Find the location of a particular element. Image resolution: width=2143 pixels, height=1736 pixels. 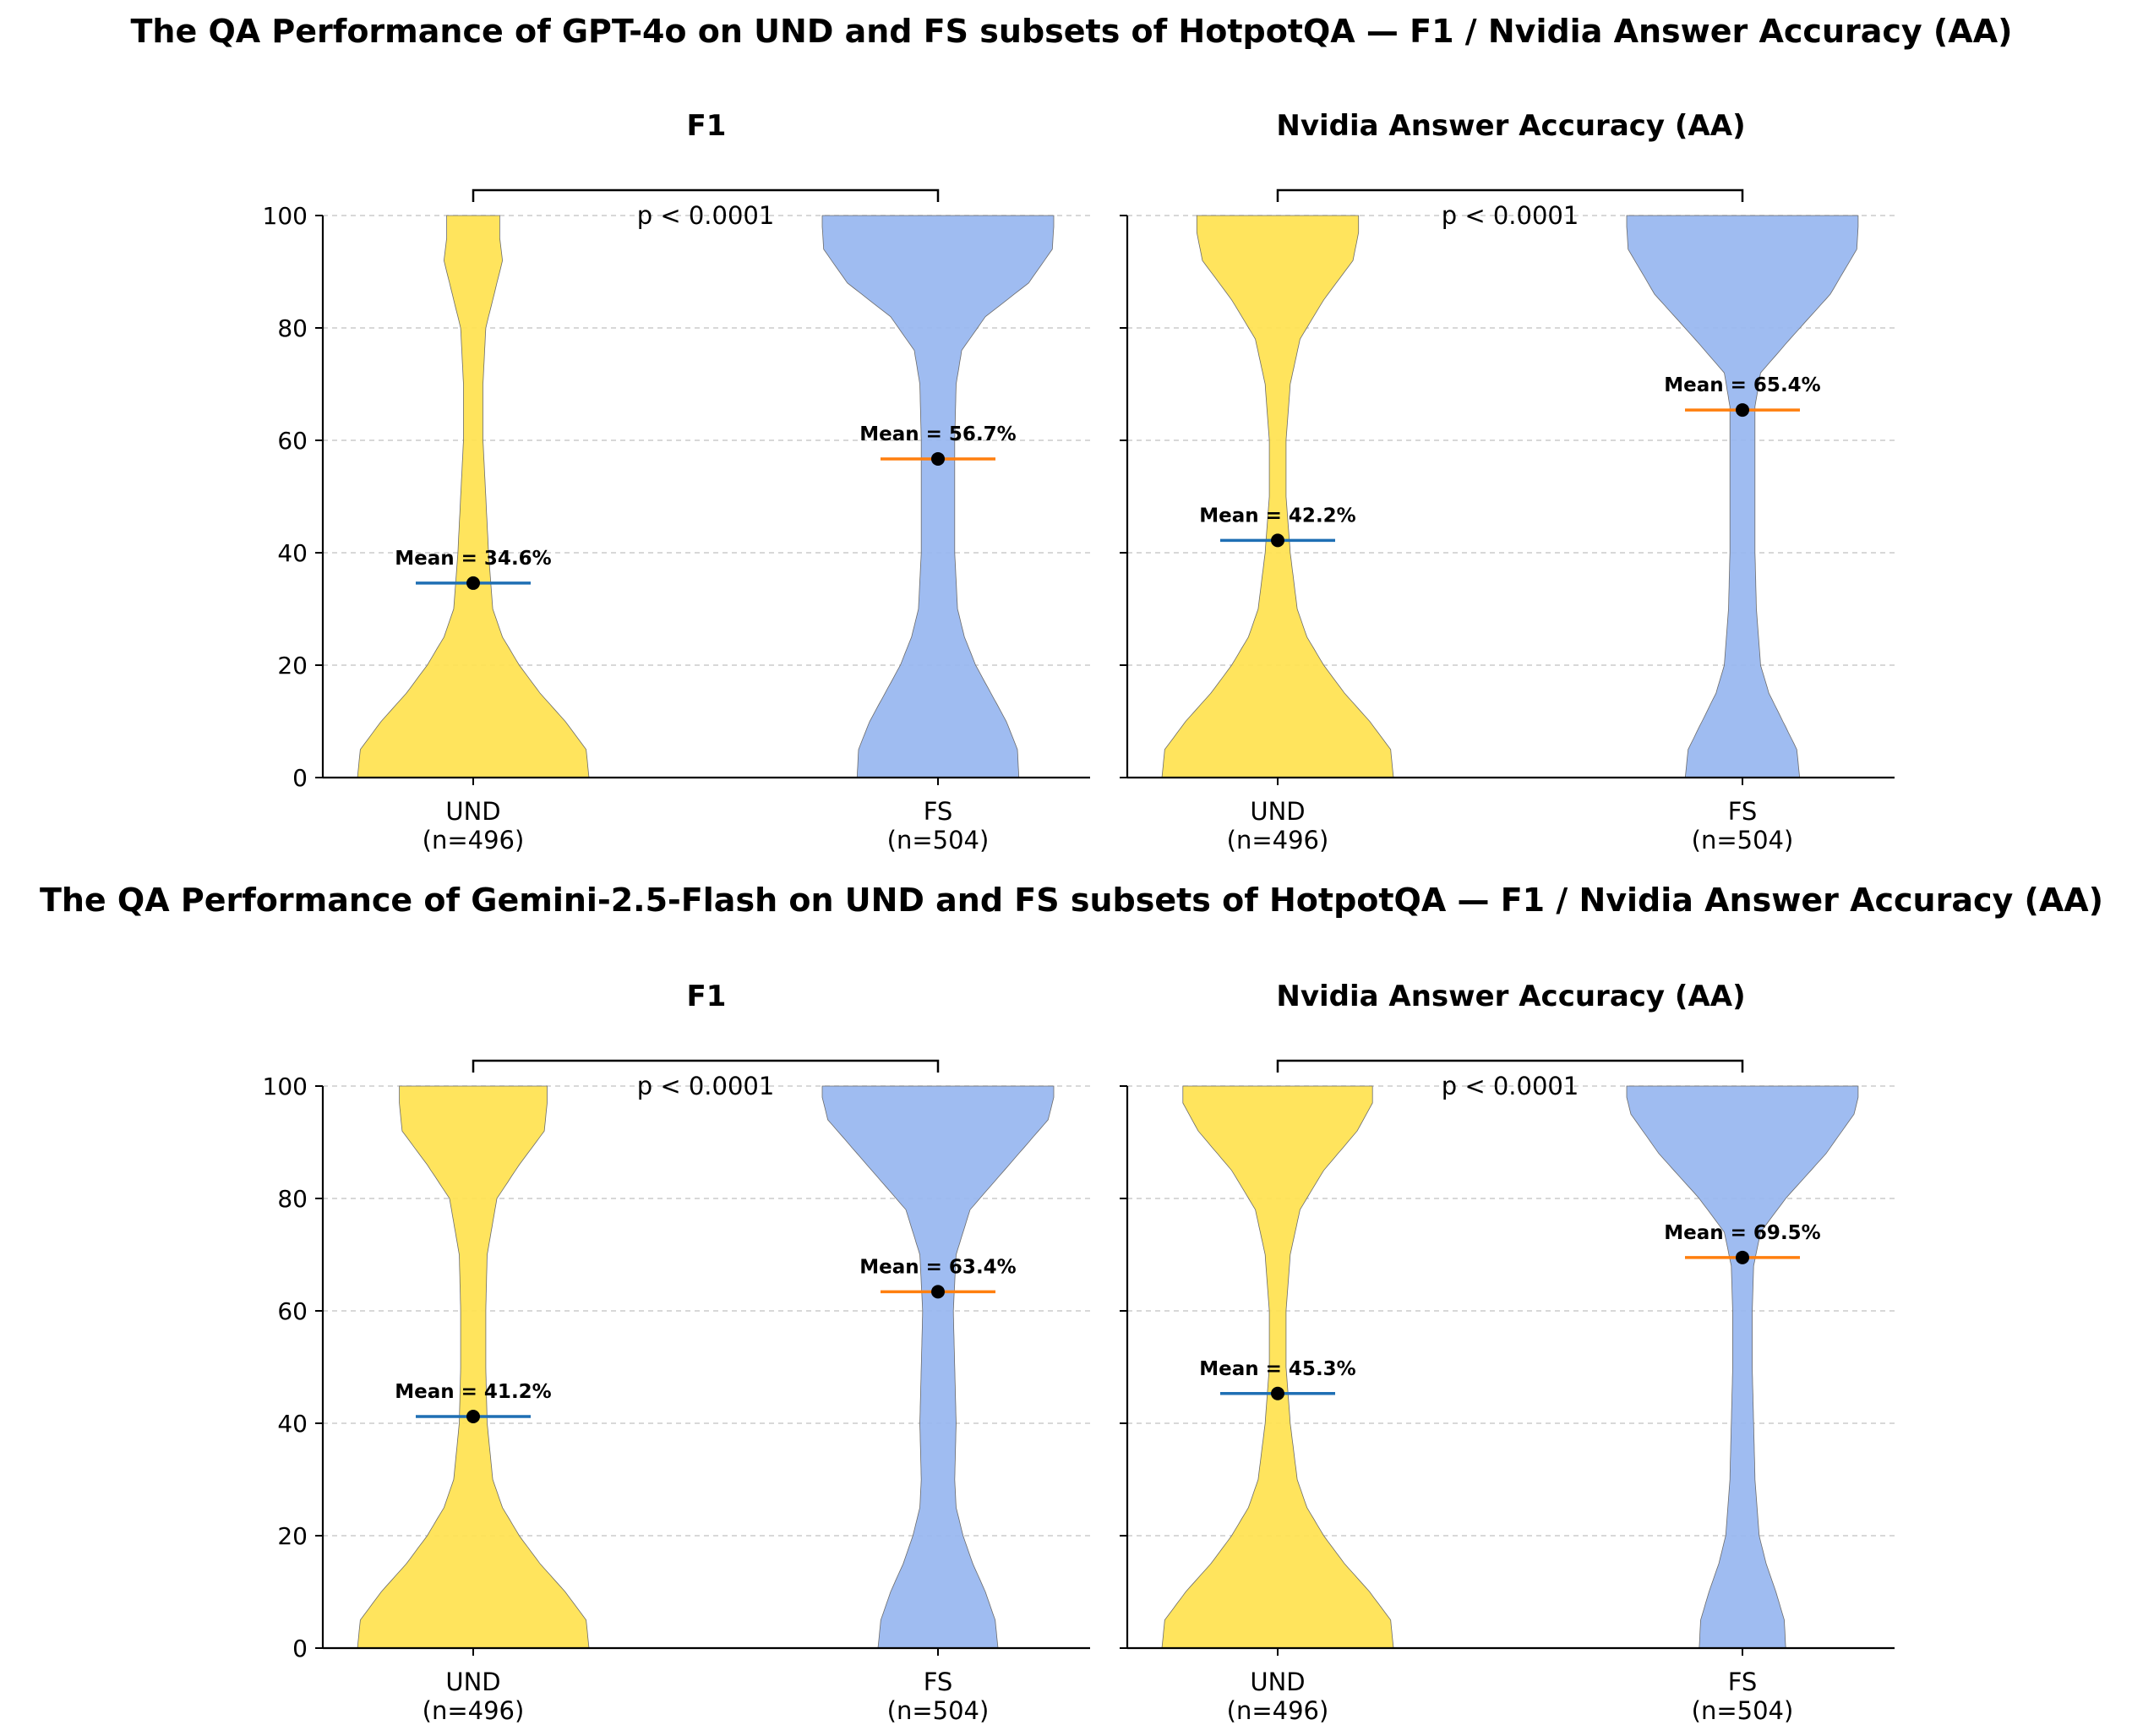

mean-label-und: Mean = 42.2% is located at coordinates (1277, 516).